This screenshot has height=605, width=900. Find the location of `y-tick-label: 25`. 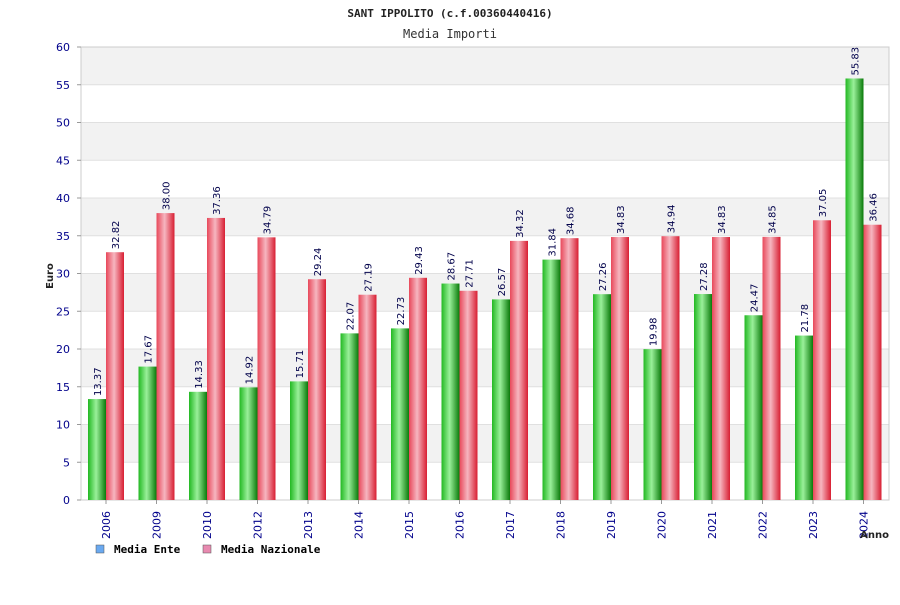

y-tick-label: 25 is located at coordinates (63, 311).